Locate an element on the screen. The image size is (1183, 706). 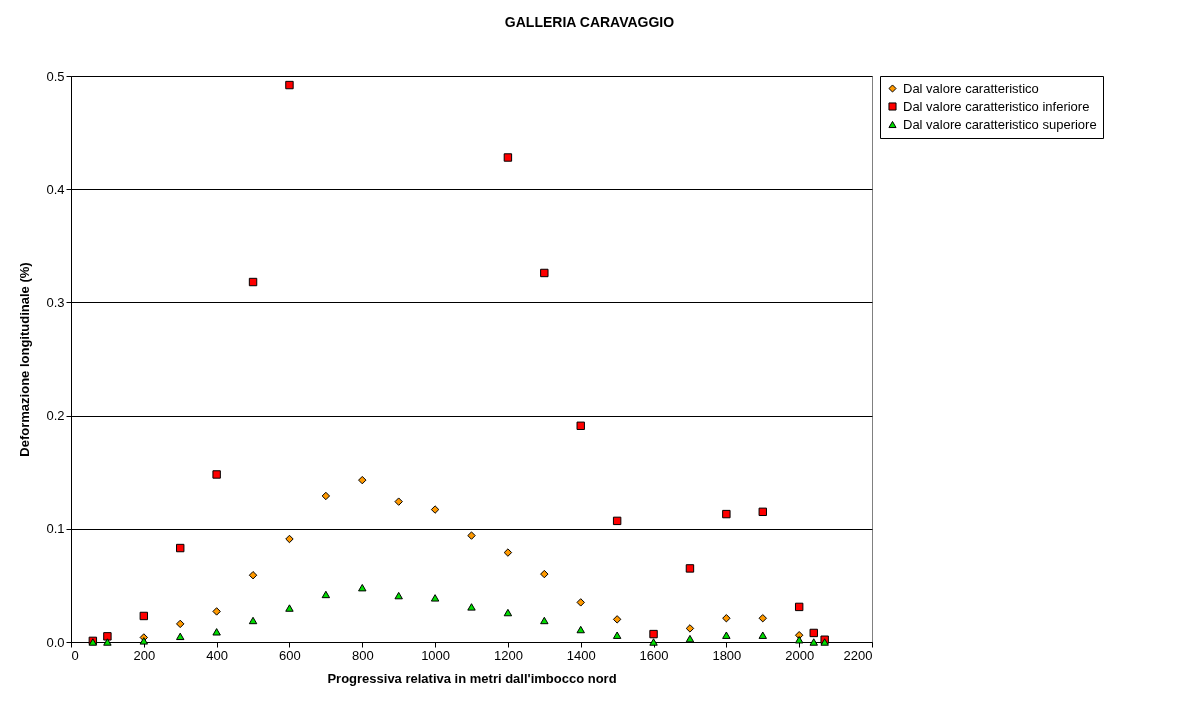
legend-label: Dal valore caratteristico inferiore is located at coordinates (996, 106).